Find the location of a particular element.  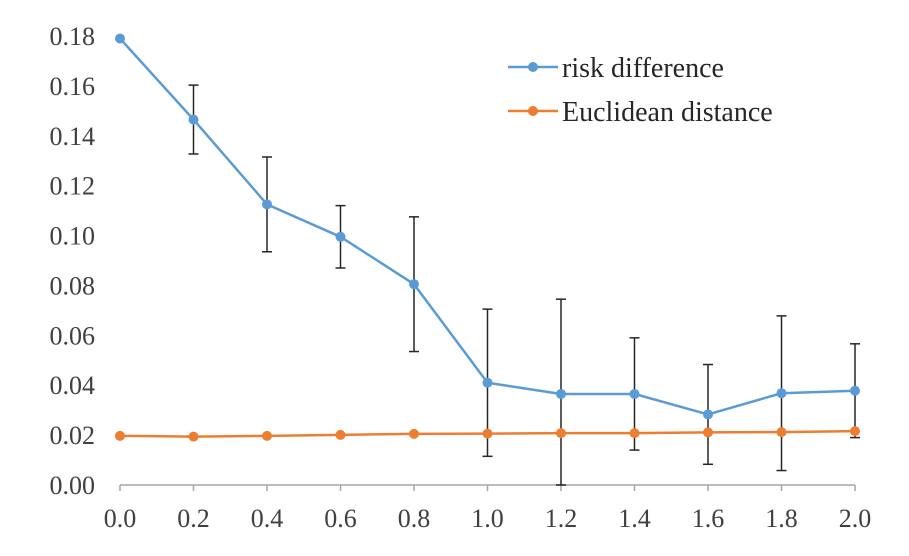

y-tick-label: 0.16 is located at coordinates (73, 86).